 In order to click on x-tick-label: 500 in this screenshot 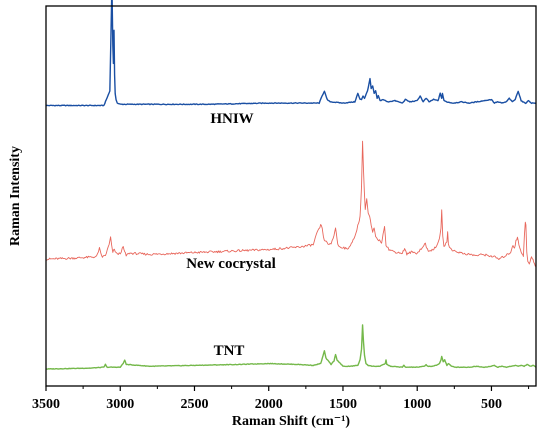, I will do `click(491, 404)`.